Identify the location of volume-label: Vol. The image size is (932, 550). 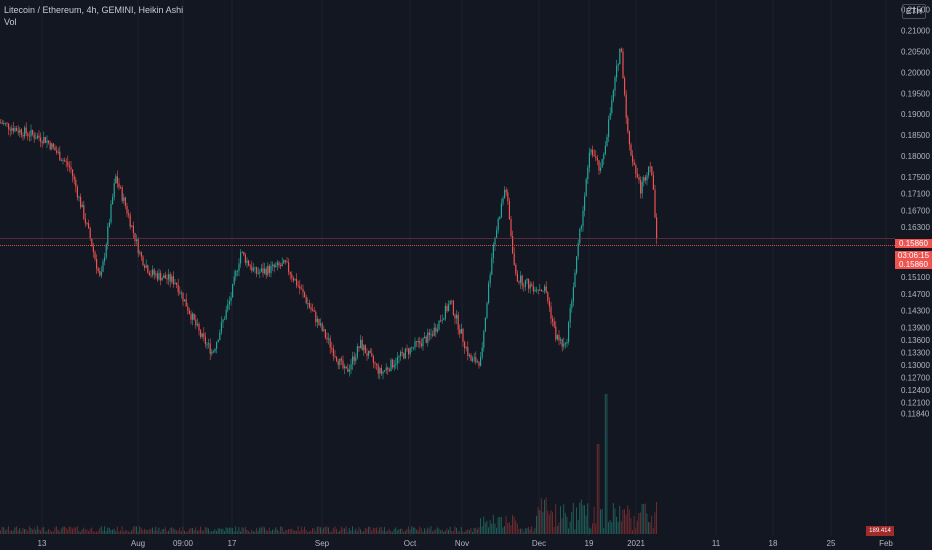
(10, 22).